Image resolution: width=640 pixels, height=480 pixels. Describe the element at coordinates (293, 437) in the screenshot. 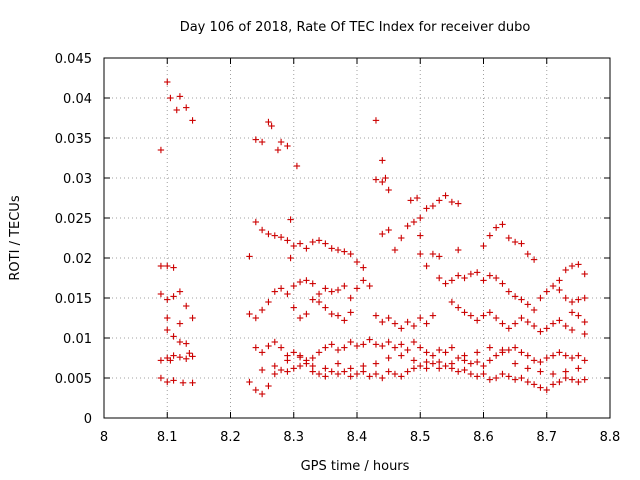

I see `x-tick-label: 8.3` at that location.